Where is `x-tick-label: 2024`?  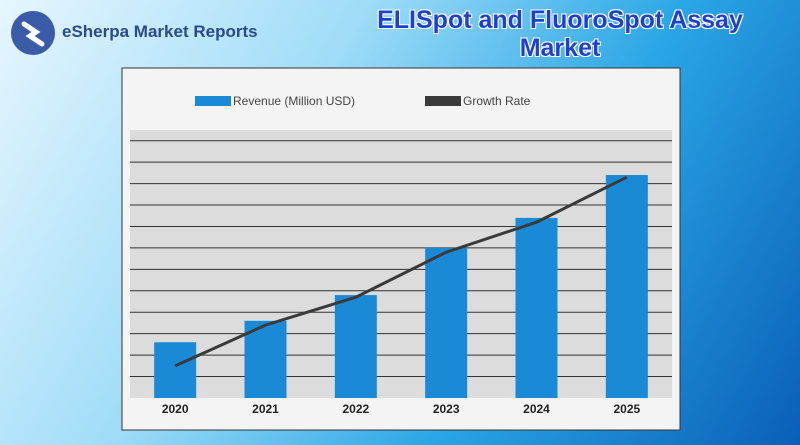
x-tick-label: 2024 is located at coordinates (536, 409).